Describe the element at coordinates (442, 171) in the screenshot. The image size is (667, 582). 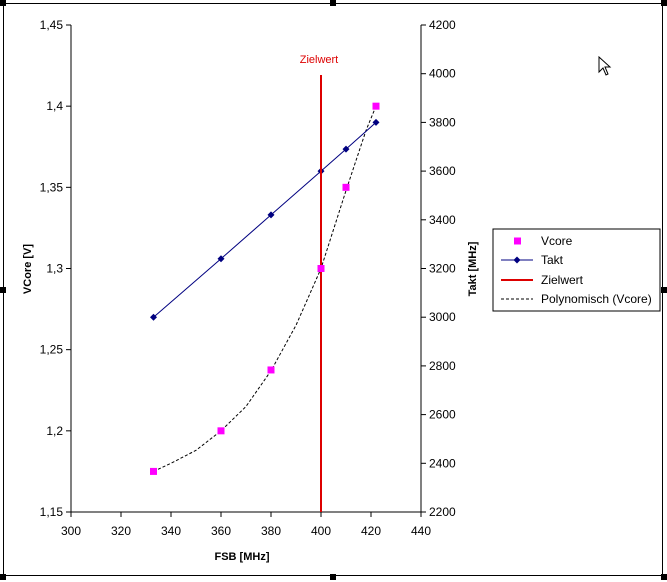
I see `y-right-tick-label: 3600` at that location.